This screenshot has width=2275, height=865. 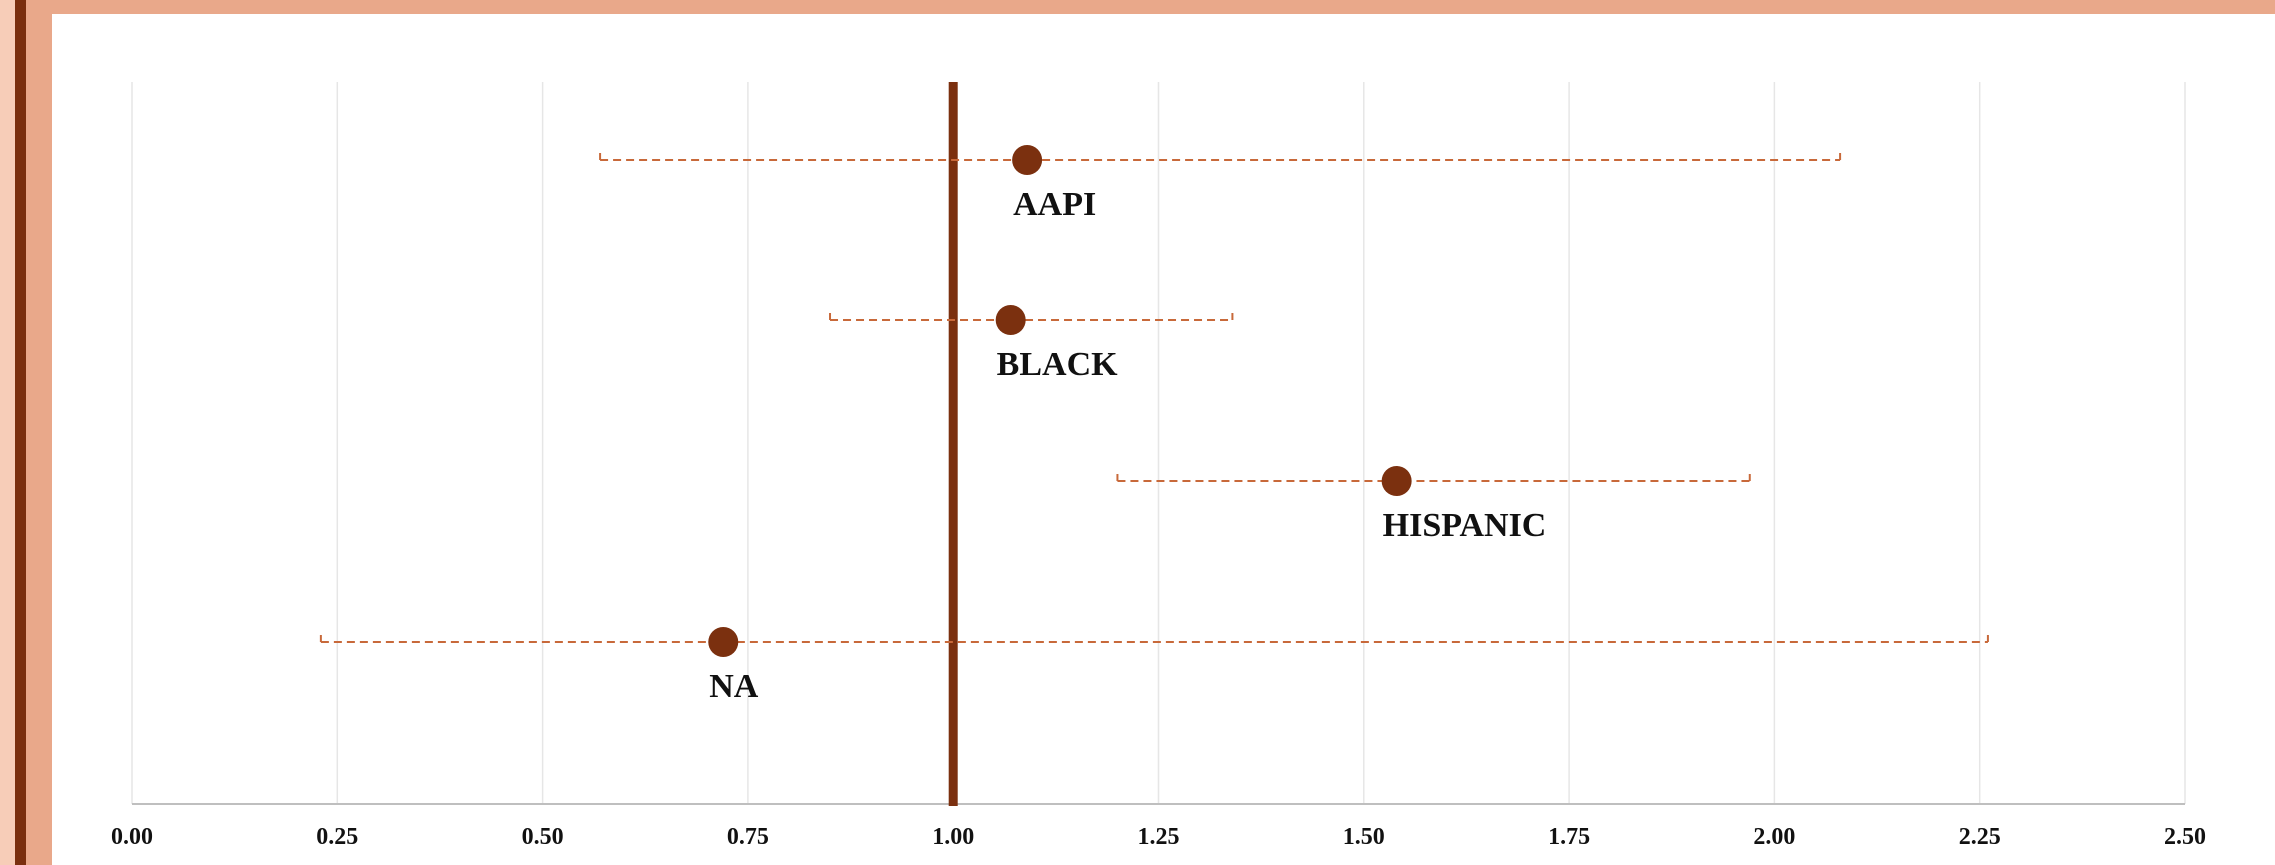 I want to click on x-tick-label: 0.00, so click(x=132, y=837).